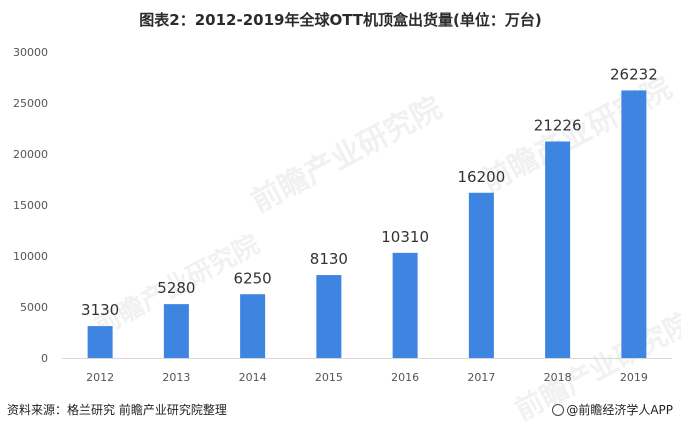  Describe the element at coordinates (340, 20) in the screenshot. I see `chart-title: 图表2：2012-2019年全球OTT机顶盒出货量(单位：万台)` at that location.